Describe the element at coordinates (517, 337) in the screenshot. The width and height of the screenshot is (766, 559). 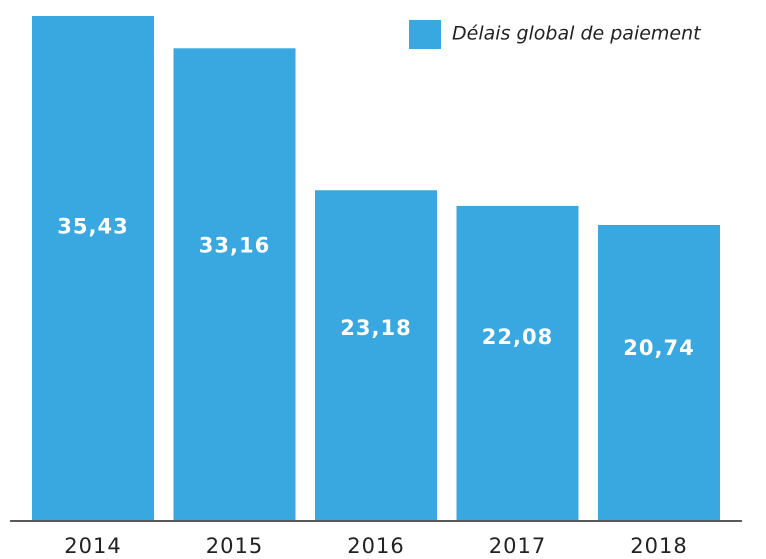
I see `value-label: 22,08` at that location.